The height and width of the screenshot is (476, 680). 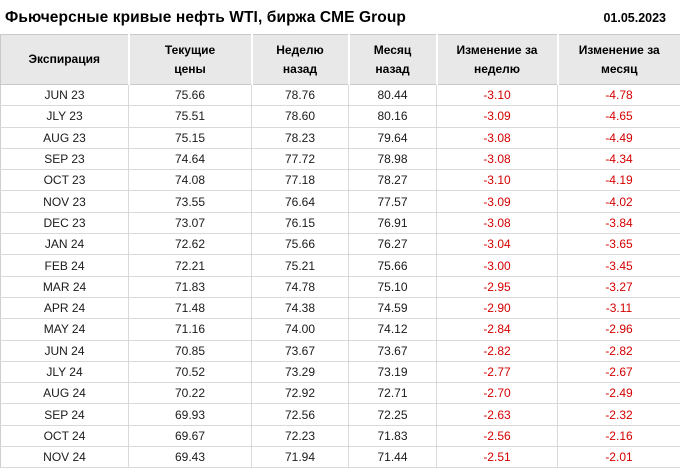 What do you see at coordinates (497, 351) in the screenshot?
I see `week-change-cell: -2.82` at bounding box center [497, 351].